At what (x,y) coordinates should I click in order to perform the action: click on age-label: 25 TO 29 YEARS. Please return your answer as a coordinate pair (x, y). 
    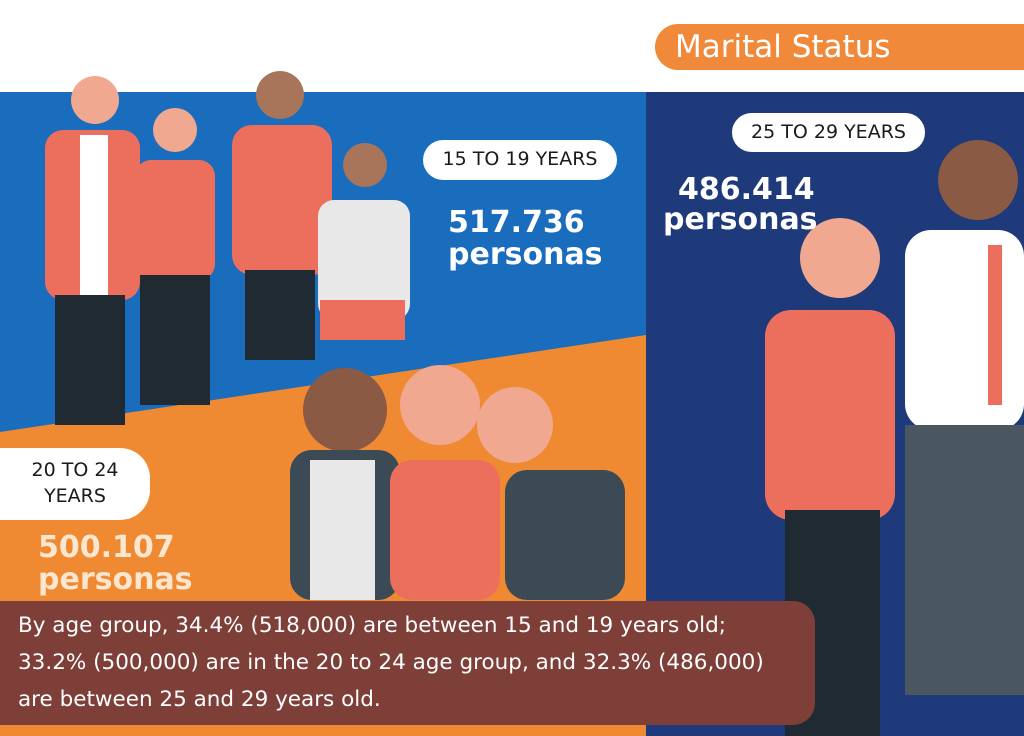
    Looking at the image, I should click on (828, 132).